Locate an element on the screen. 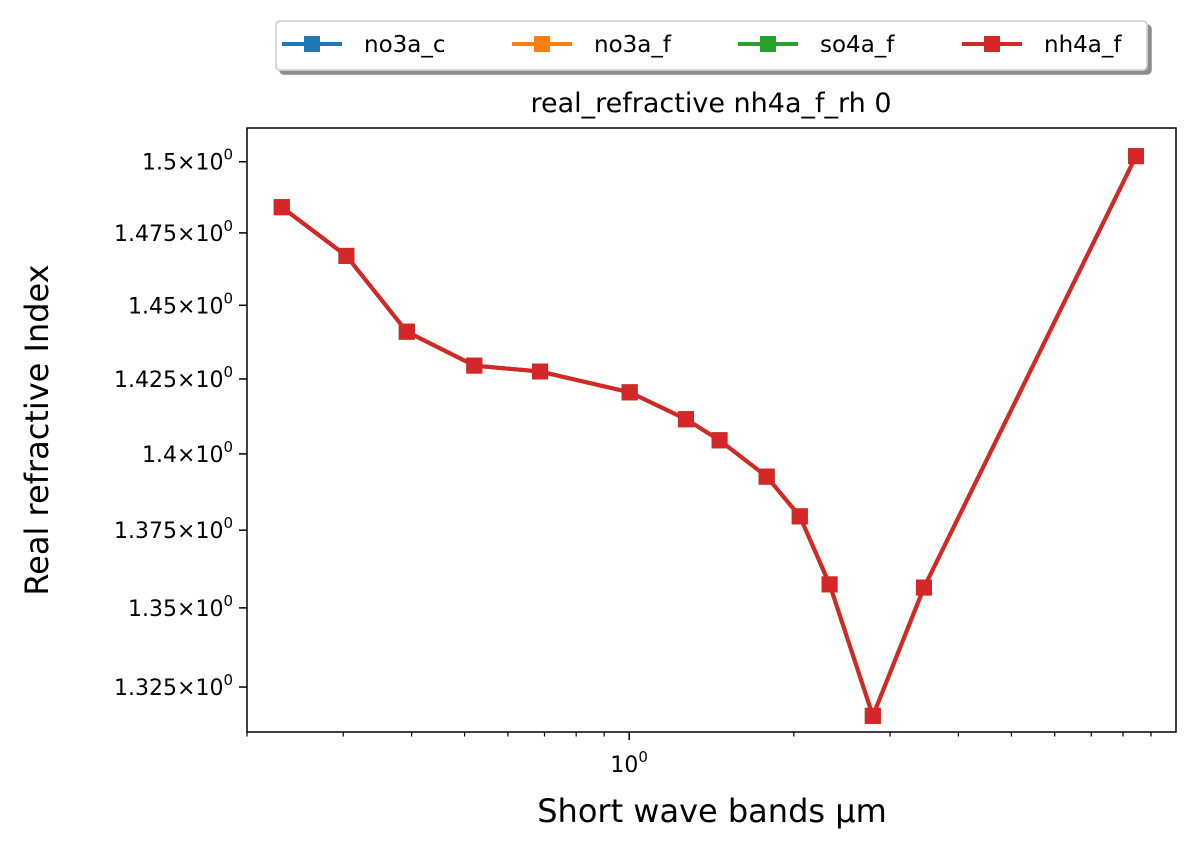  y-axis-title: Real refractive Index is located at coordinates (37, 429).